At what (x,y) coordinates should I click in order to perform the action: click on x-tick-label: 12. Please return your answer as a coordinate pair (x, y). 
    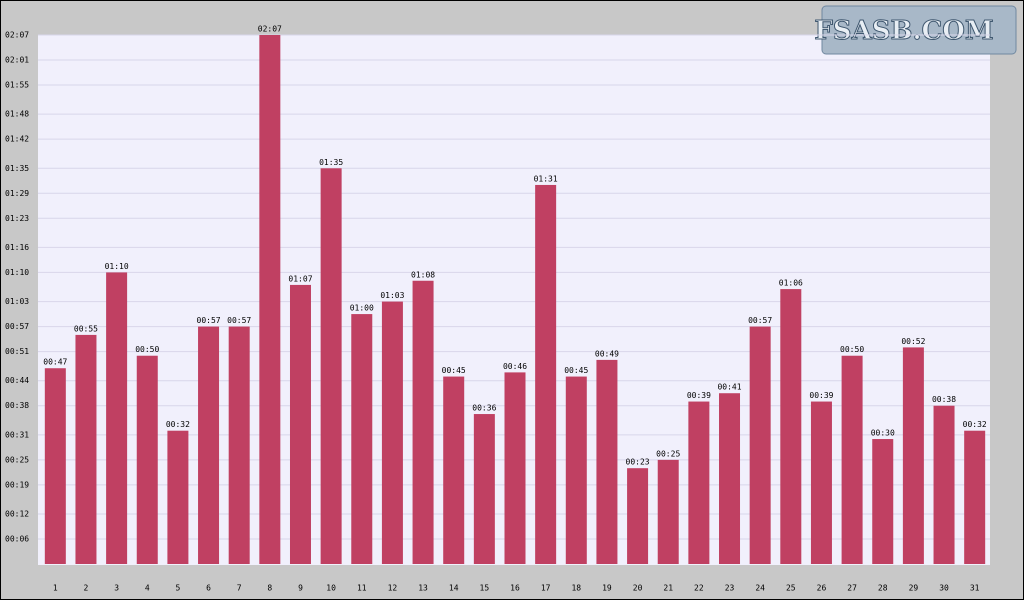
    Looking at the image, I should click on (393, 588).